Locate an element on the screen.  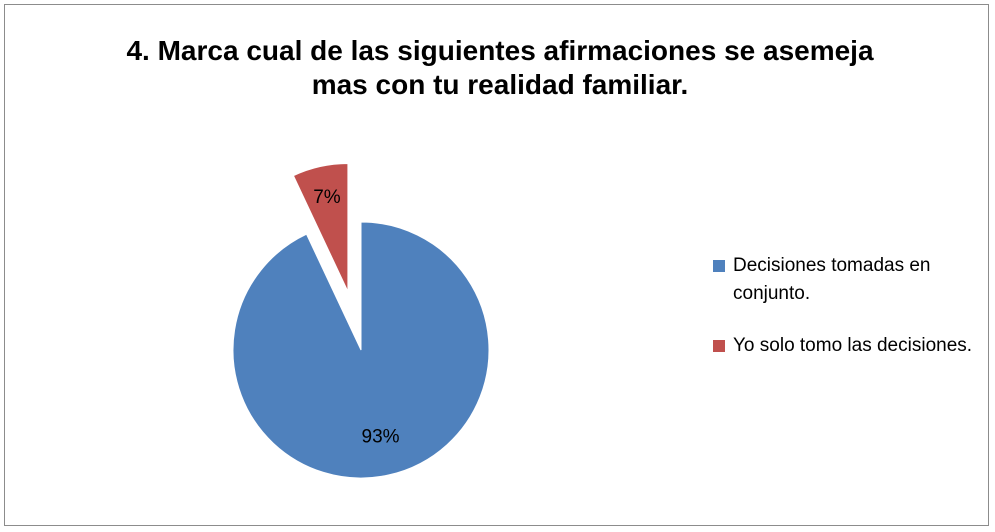
legend-label: Decisiones tomadas en conjunto. is located at coordinates (832, 279).